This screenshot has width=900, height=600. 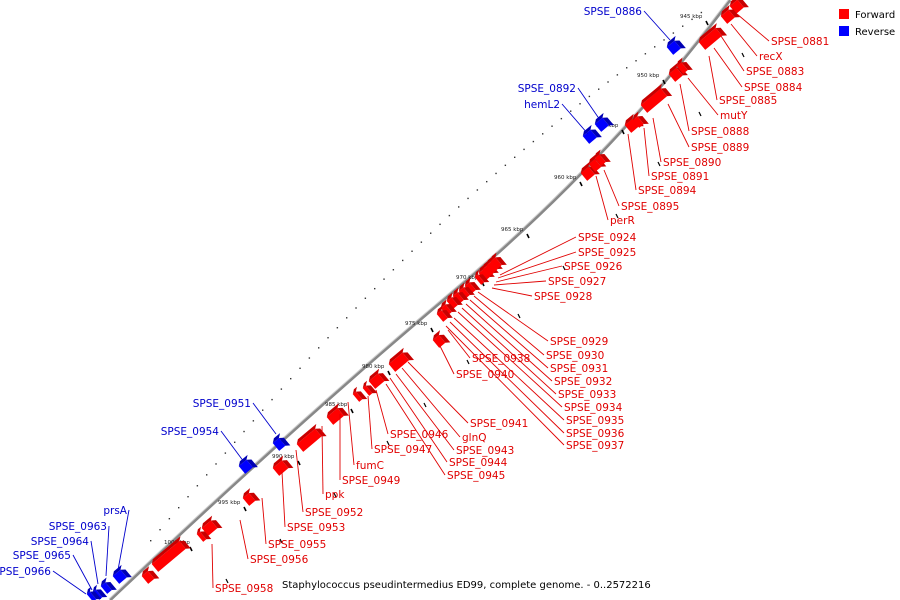 I want to click on gene-label-spse_0937: SPSE_0937, so click(x=534, y=388).